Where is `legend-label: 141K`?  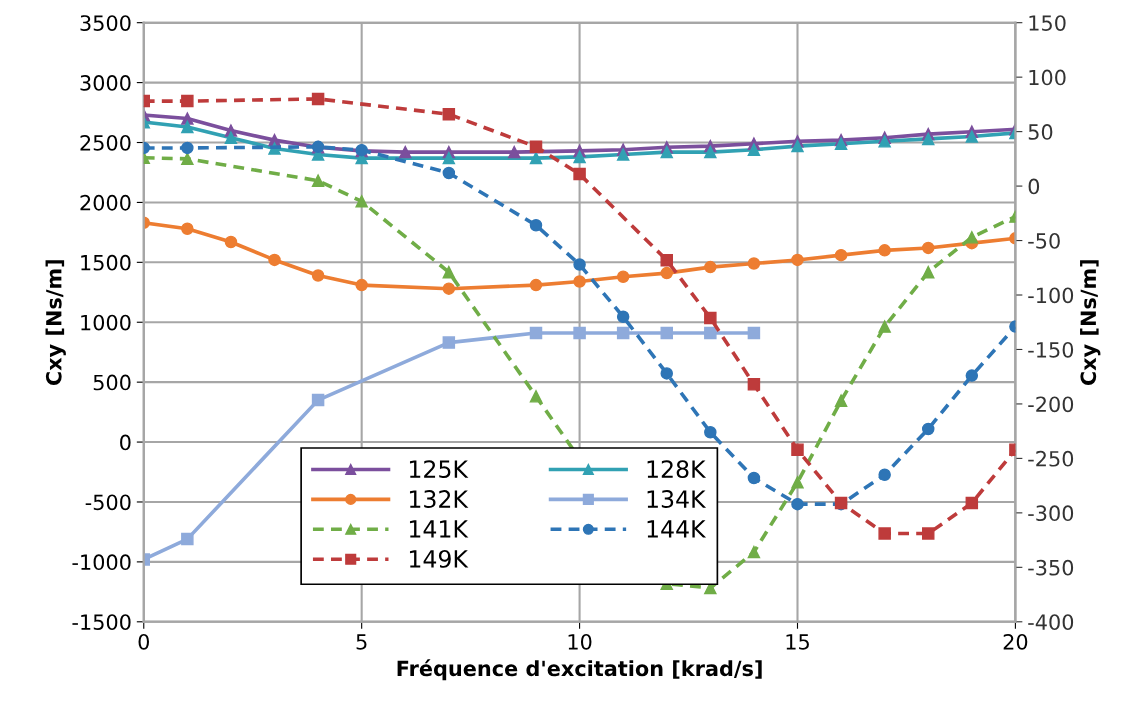 legend-label: 141K is located at coordinates (439, 529).